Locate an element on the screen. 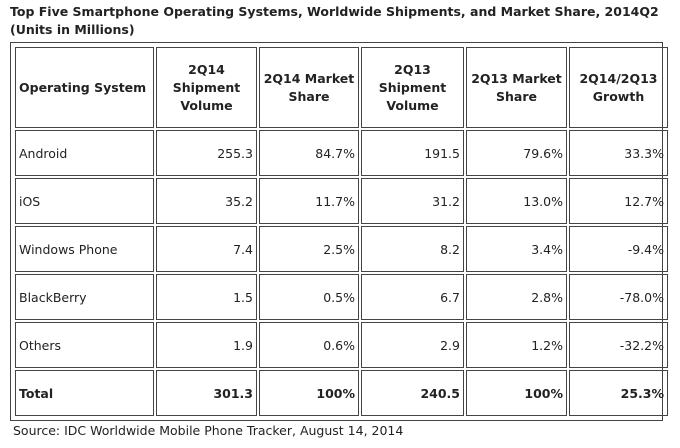 Image resolution: width=680 pixels, height=448 pixels. table-row-ios: iOS 35.2 11.7% 31.2 13.0% 12.7% is located at coordinates (341, 201).